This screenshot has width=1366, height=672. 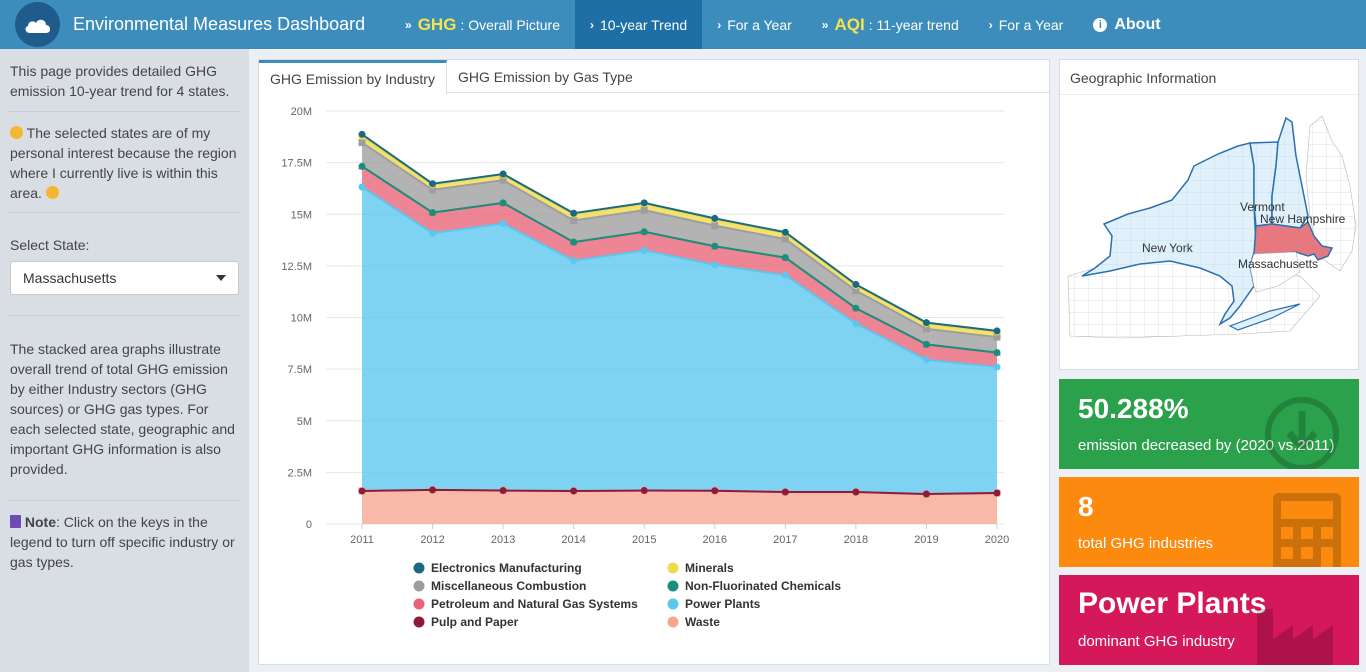 What do you see at coordinates (679, 277) in the screenshot?
I see `line-power-plants` at bounding box center [679, 277].